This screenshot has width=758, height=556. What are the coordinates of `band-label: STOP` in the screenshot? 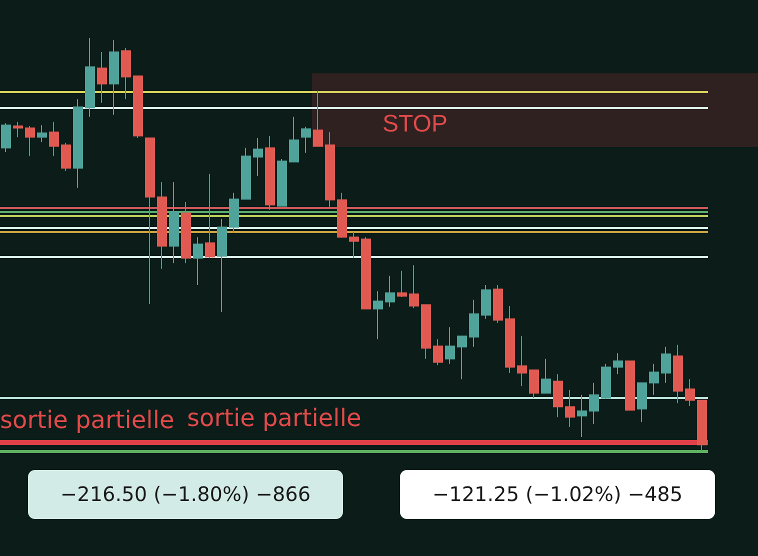 It's located at (415, 124).